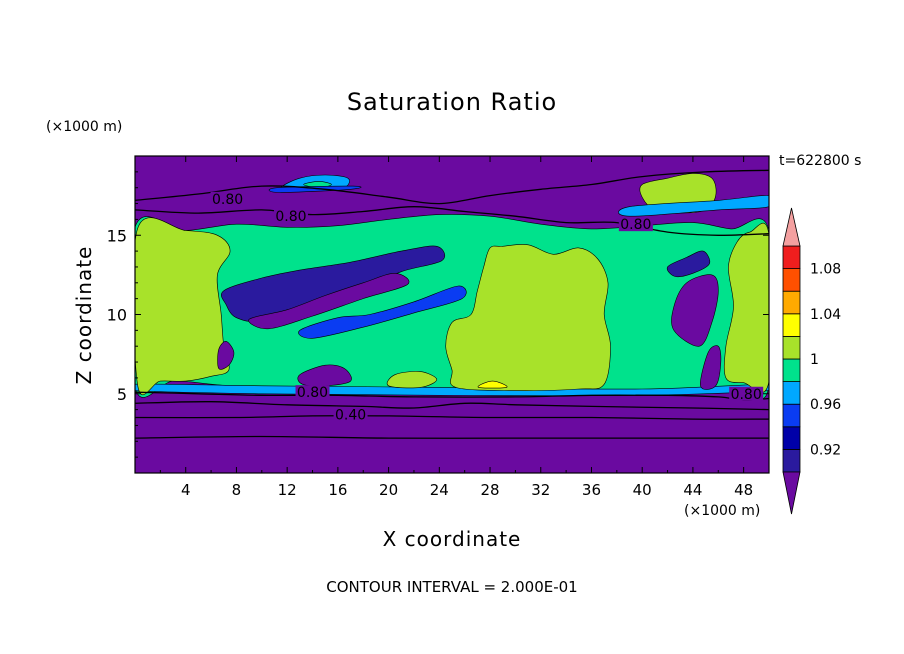 Image resolution: width=904 pixels, height=654 pixels. I want to click on contour-label-5: 0.80, so click(746, 395).